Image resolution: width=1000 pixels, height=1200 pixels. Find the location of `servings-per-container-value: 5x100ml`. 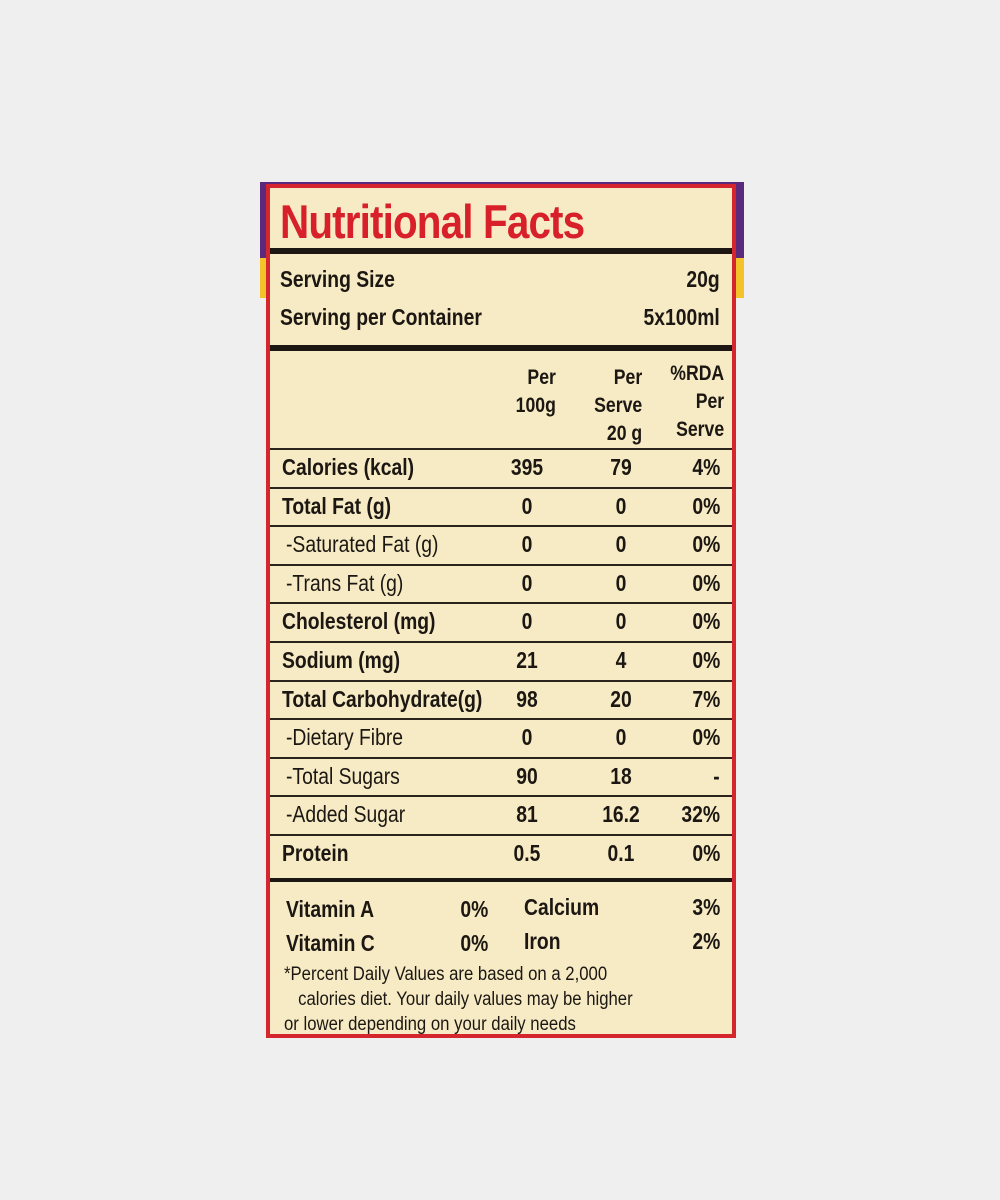

servings-per-container-value: 5x100ml is located at coordinates (681, 317).